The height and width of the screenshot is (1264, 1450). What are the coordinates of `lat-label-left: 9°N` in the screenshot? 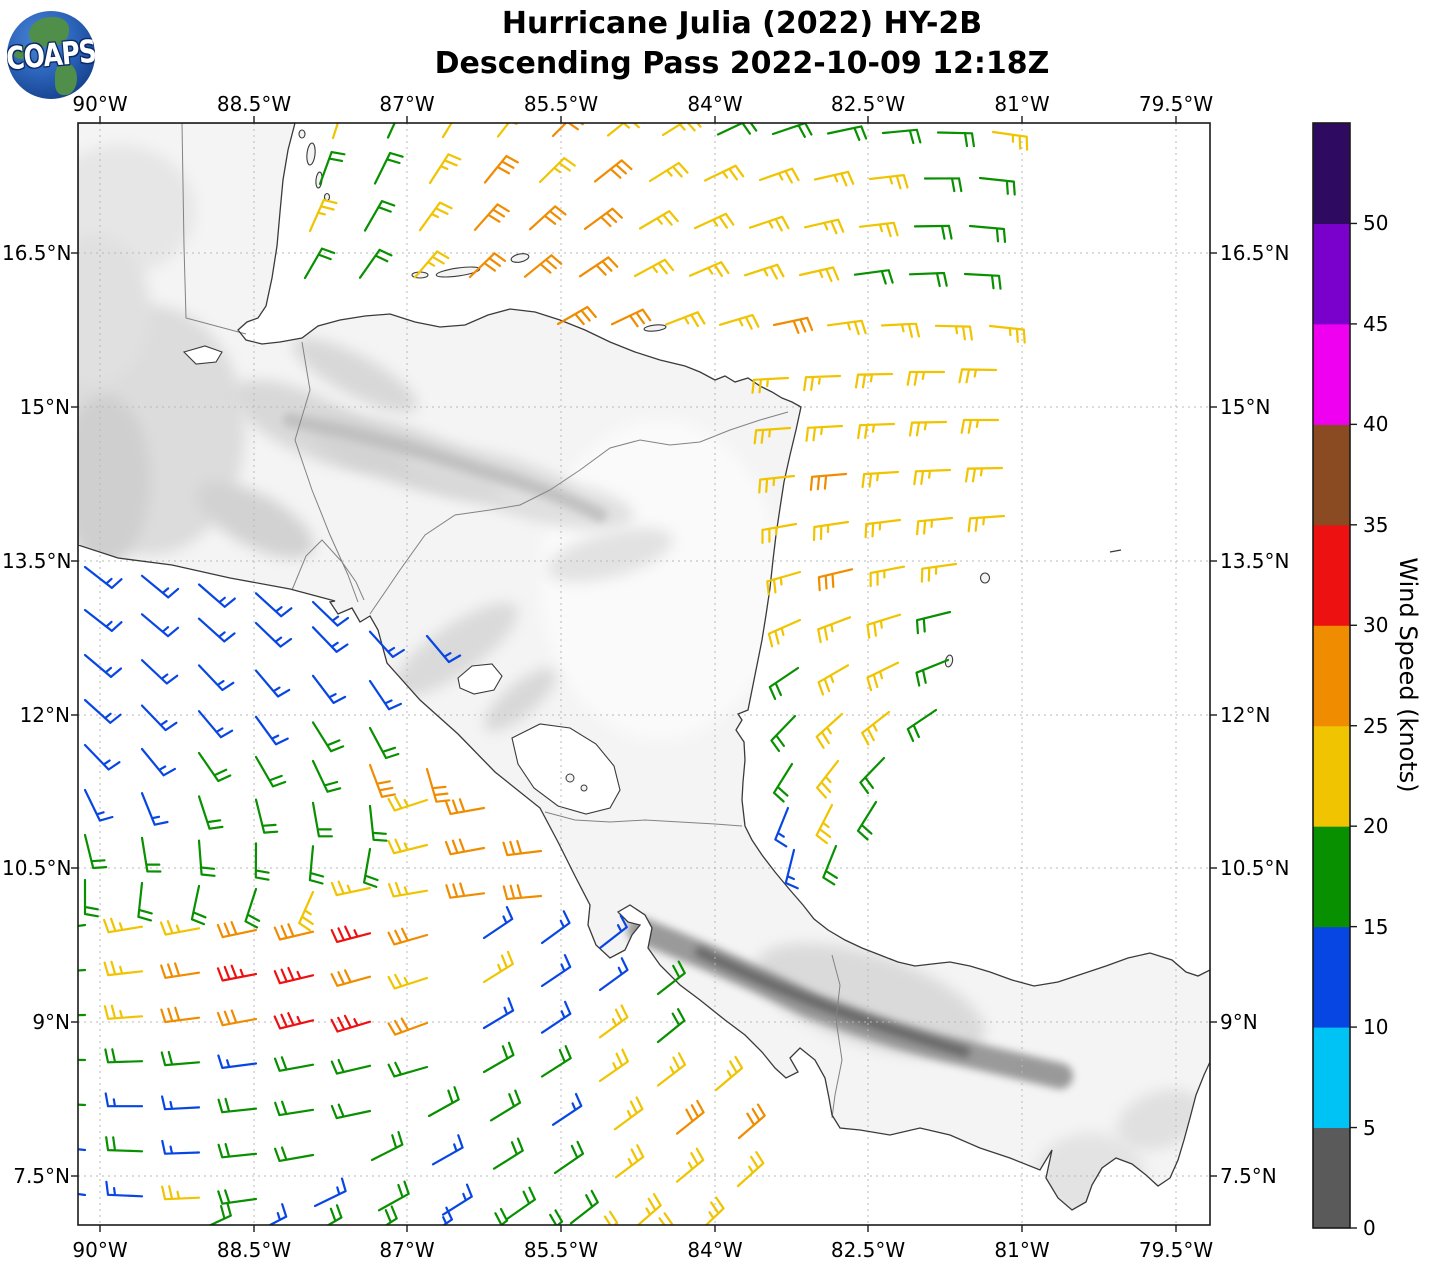 It's located at (51, 1022).